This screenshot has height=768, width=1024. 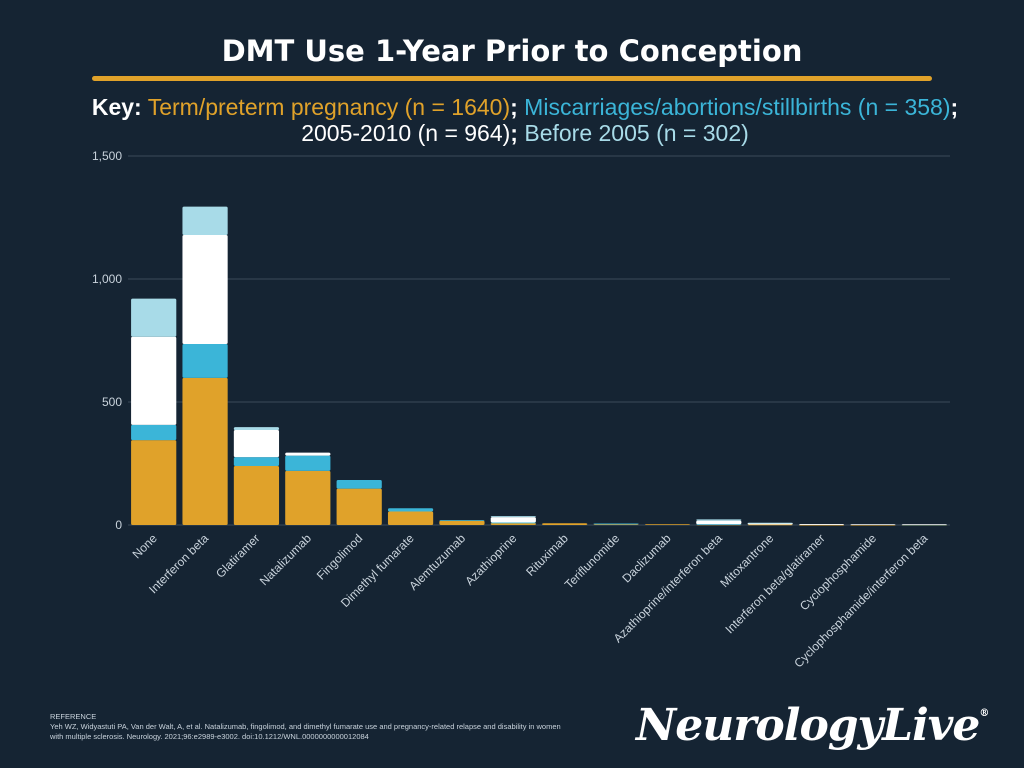 I want to click on y-tick-label: 1,000, so click(x=107, y=279).